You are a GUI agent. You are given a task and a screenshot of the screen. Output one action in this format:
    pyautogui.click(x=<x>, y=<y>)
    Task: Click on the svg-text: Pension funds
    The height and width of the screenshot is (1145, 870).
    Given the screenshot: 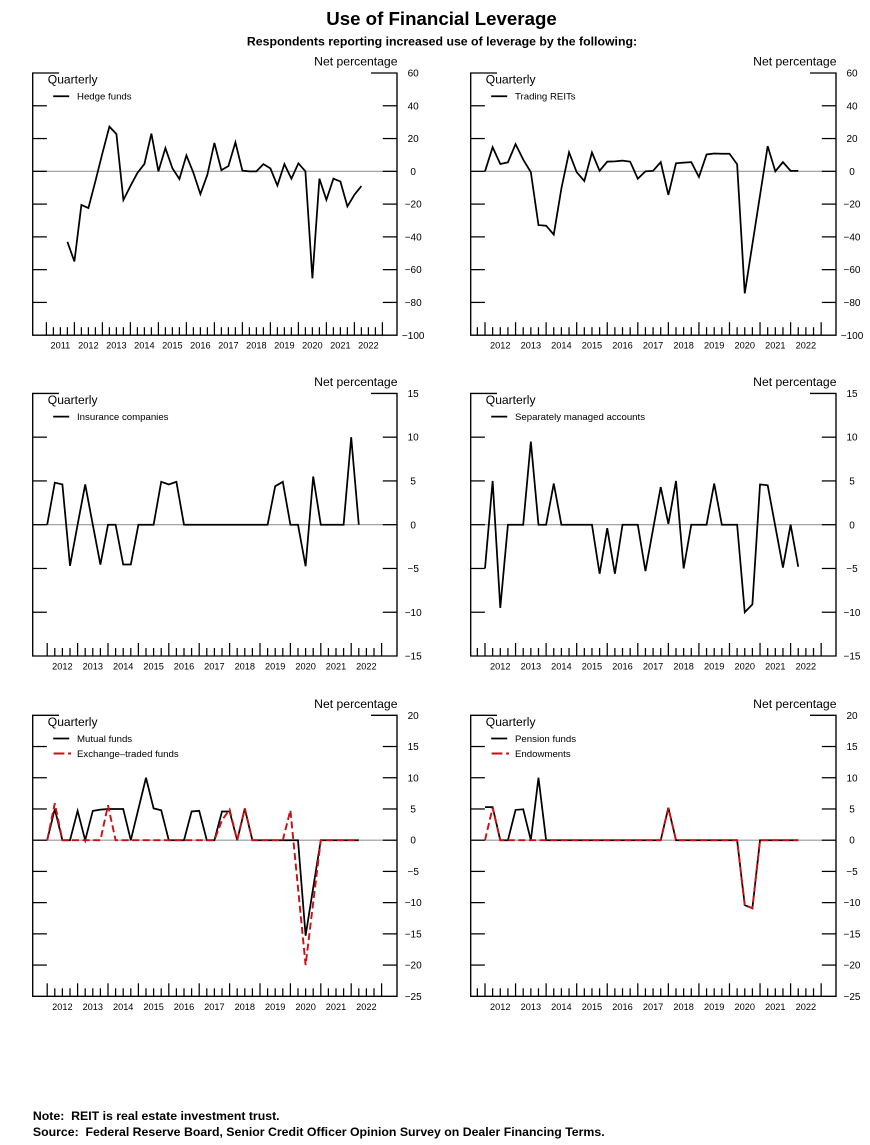 What is the action you would take?
    pyautogui.click(x=545, y=739)
    